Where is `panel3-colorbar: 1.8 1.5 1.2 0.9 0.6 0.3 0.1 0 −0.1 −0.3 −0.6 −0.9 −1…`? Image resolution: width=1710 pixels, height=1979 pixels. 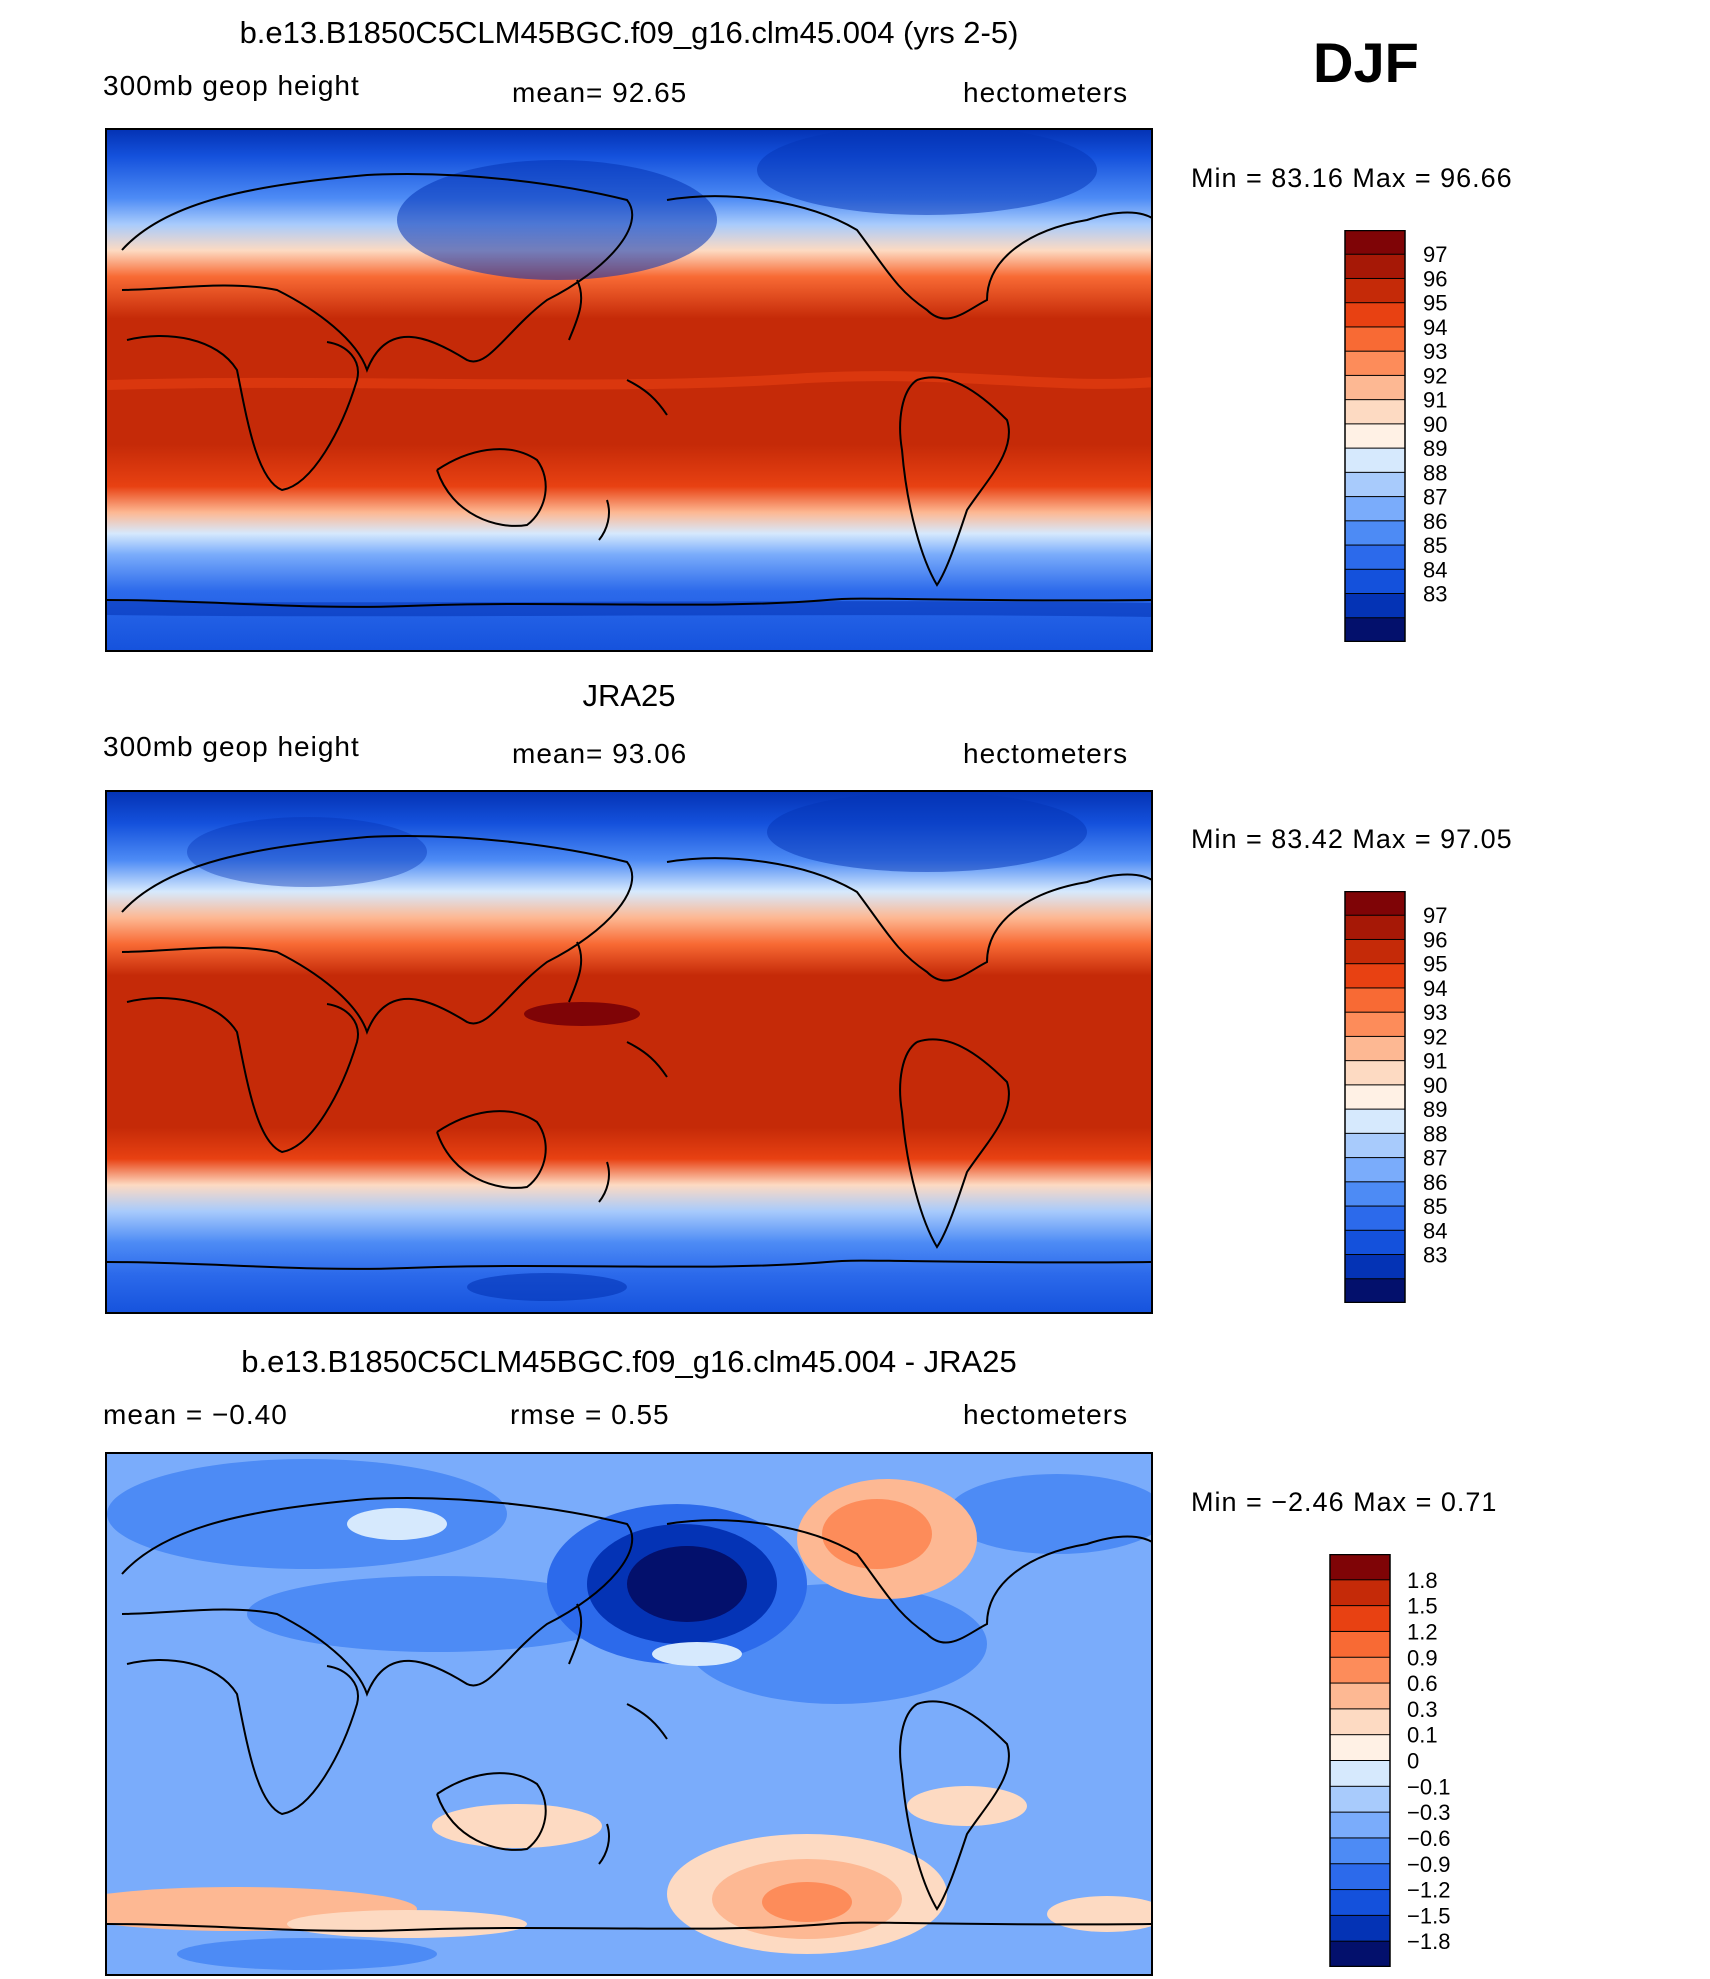
panel3-colorbar: 1.8 1.5 1.2 0.9 0.6 0.3 0.1 0 −0.1 −0.3 −0.6 −0.9 −1… is located at coordinates (1405, 1761).